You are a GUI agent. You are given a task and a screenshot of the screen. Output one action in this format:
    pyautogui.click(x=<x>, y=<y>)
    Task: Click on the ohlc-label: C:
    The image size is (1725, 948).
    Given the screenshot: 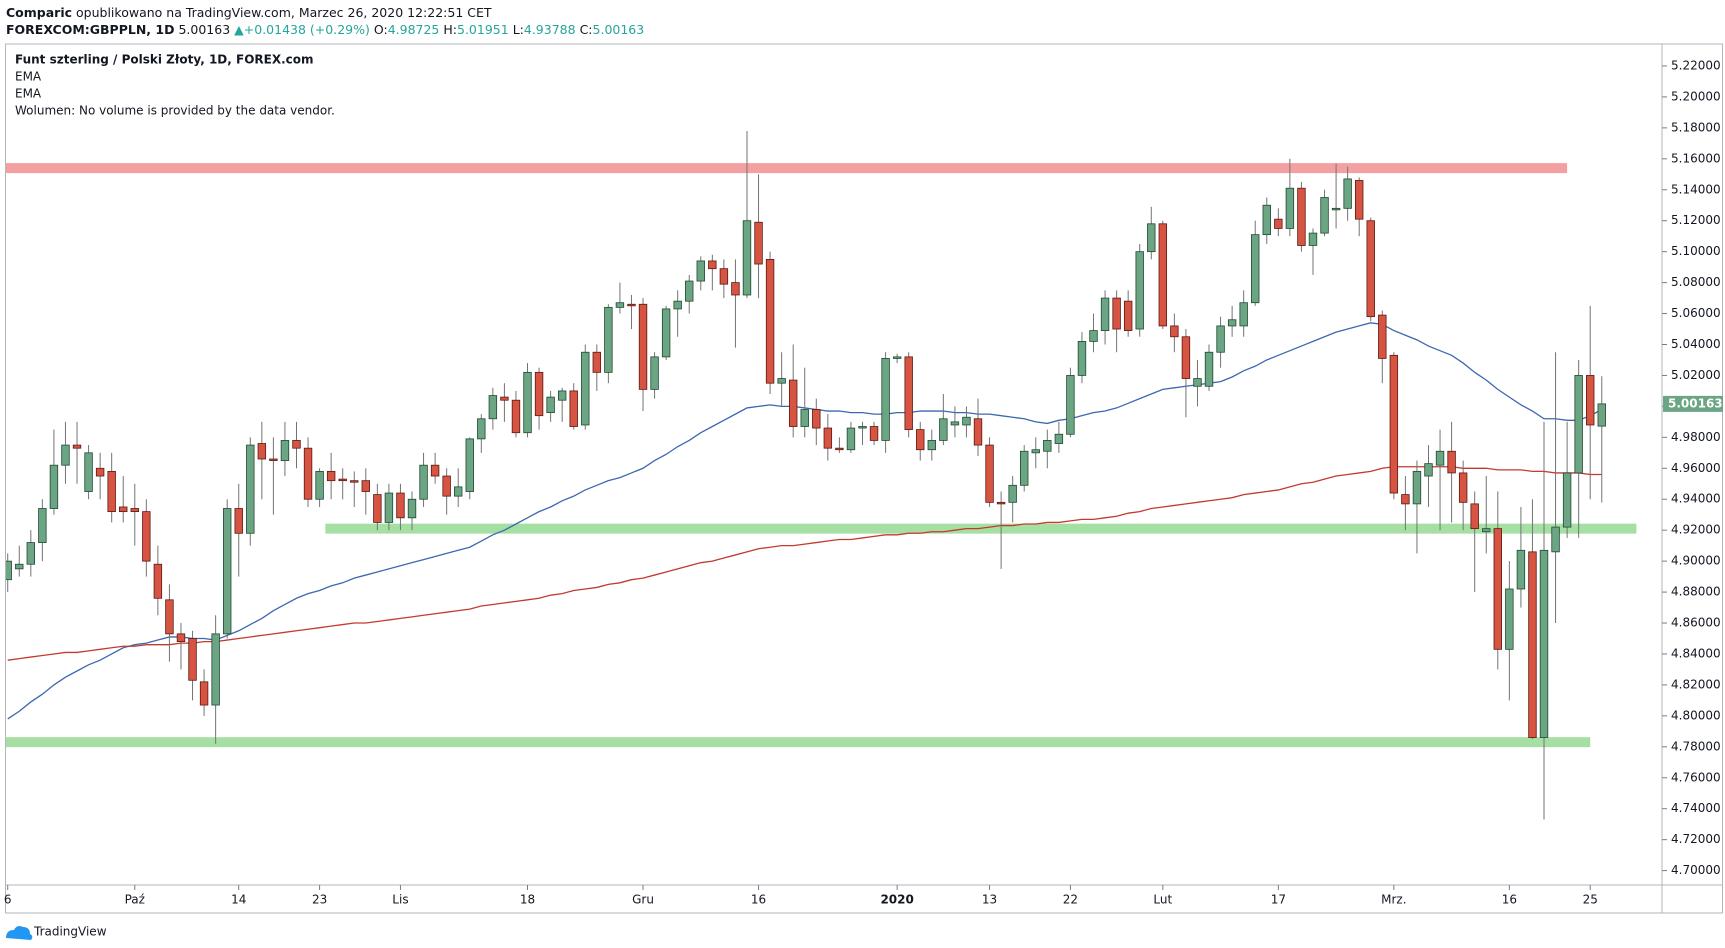 What is the action you would take?
    pyautogui.click(x=586, y=29)
    